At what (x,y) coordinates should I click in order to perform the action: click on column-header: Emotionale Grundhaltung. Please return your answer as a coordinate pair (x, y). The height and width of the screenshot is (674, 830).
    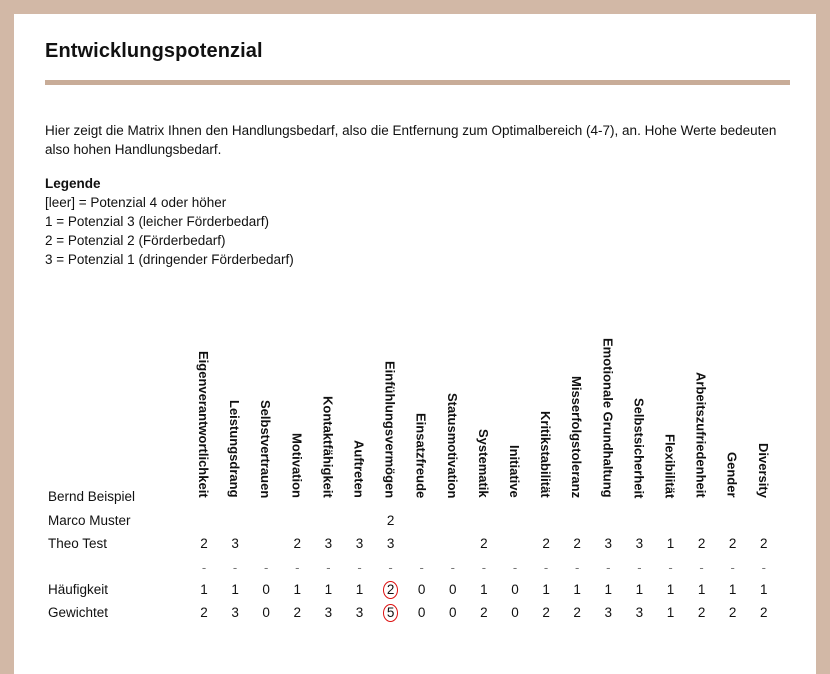
    Looking at the image, I should click on (608, 418).